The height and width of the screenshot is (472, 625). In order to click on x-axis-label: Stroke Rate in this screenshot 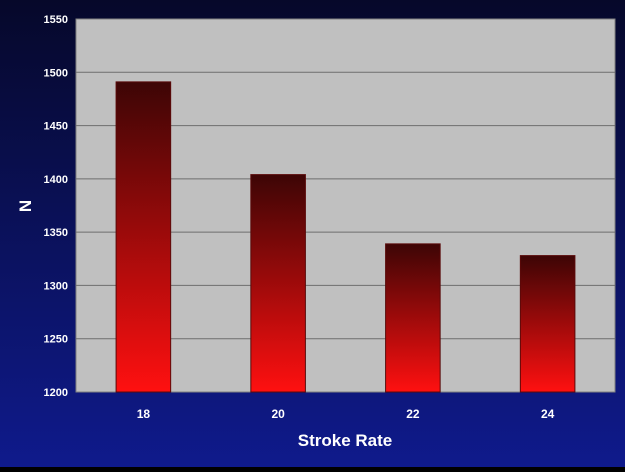, I will do `click(345, 440)`.